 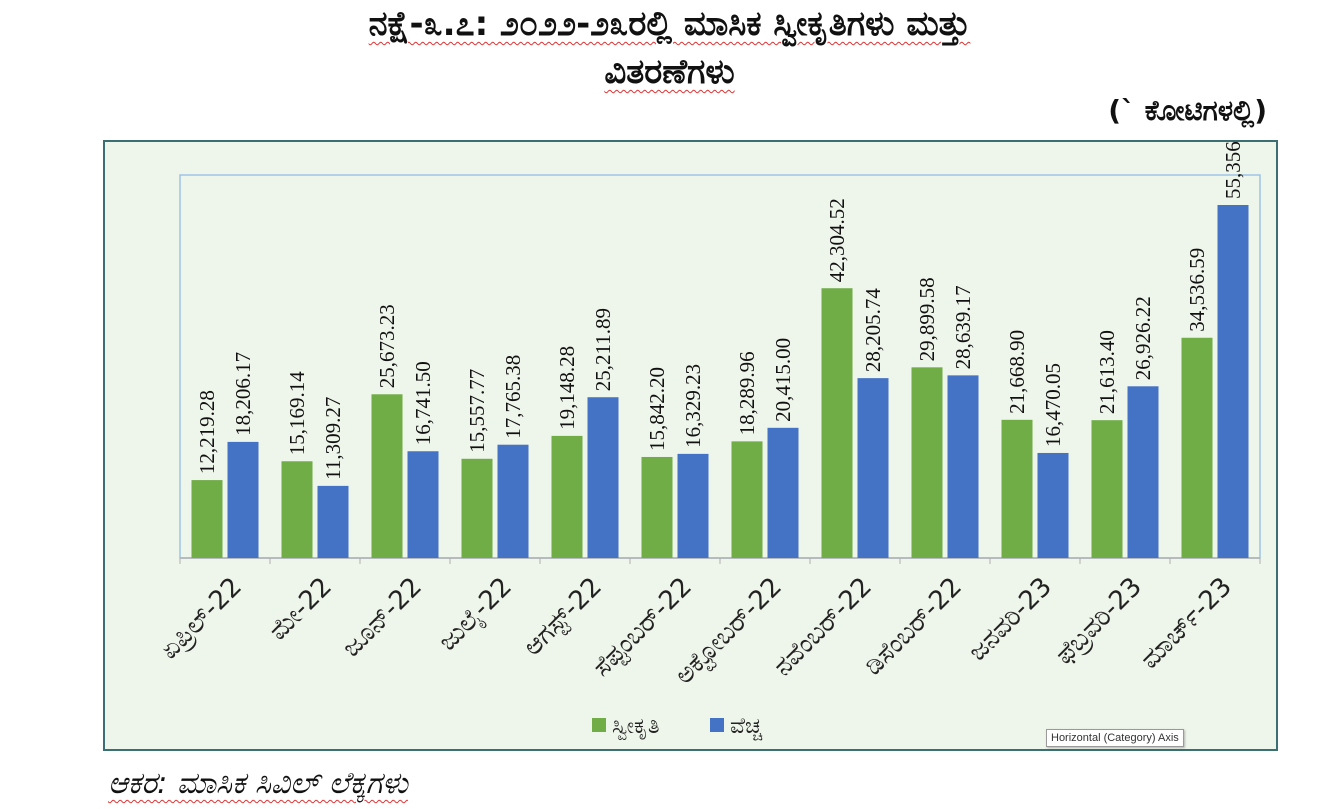 I want to click on data-label: 21,613.40, so click(x=1107, y=372).